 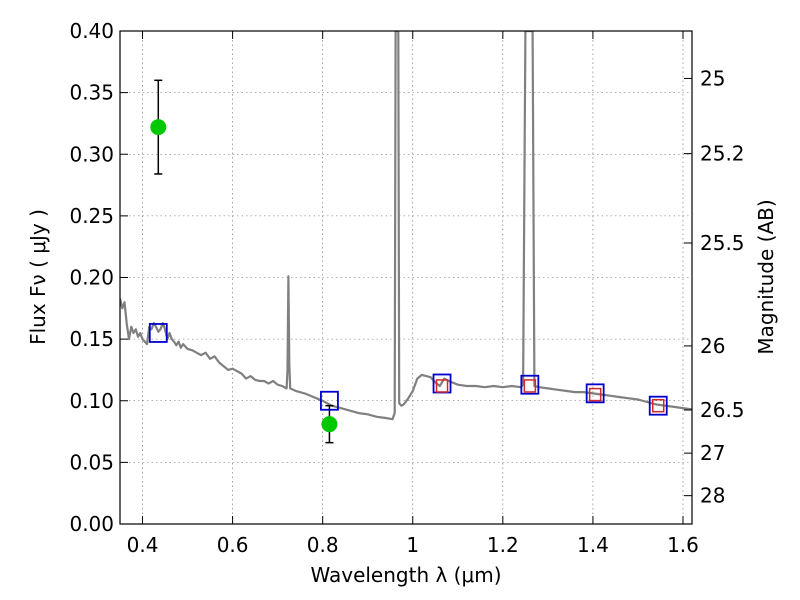 What do you see at coordinates (91, 154) in the screenshot?
I see `y-tick-label: 0.30` at bounding box center [91, 154].